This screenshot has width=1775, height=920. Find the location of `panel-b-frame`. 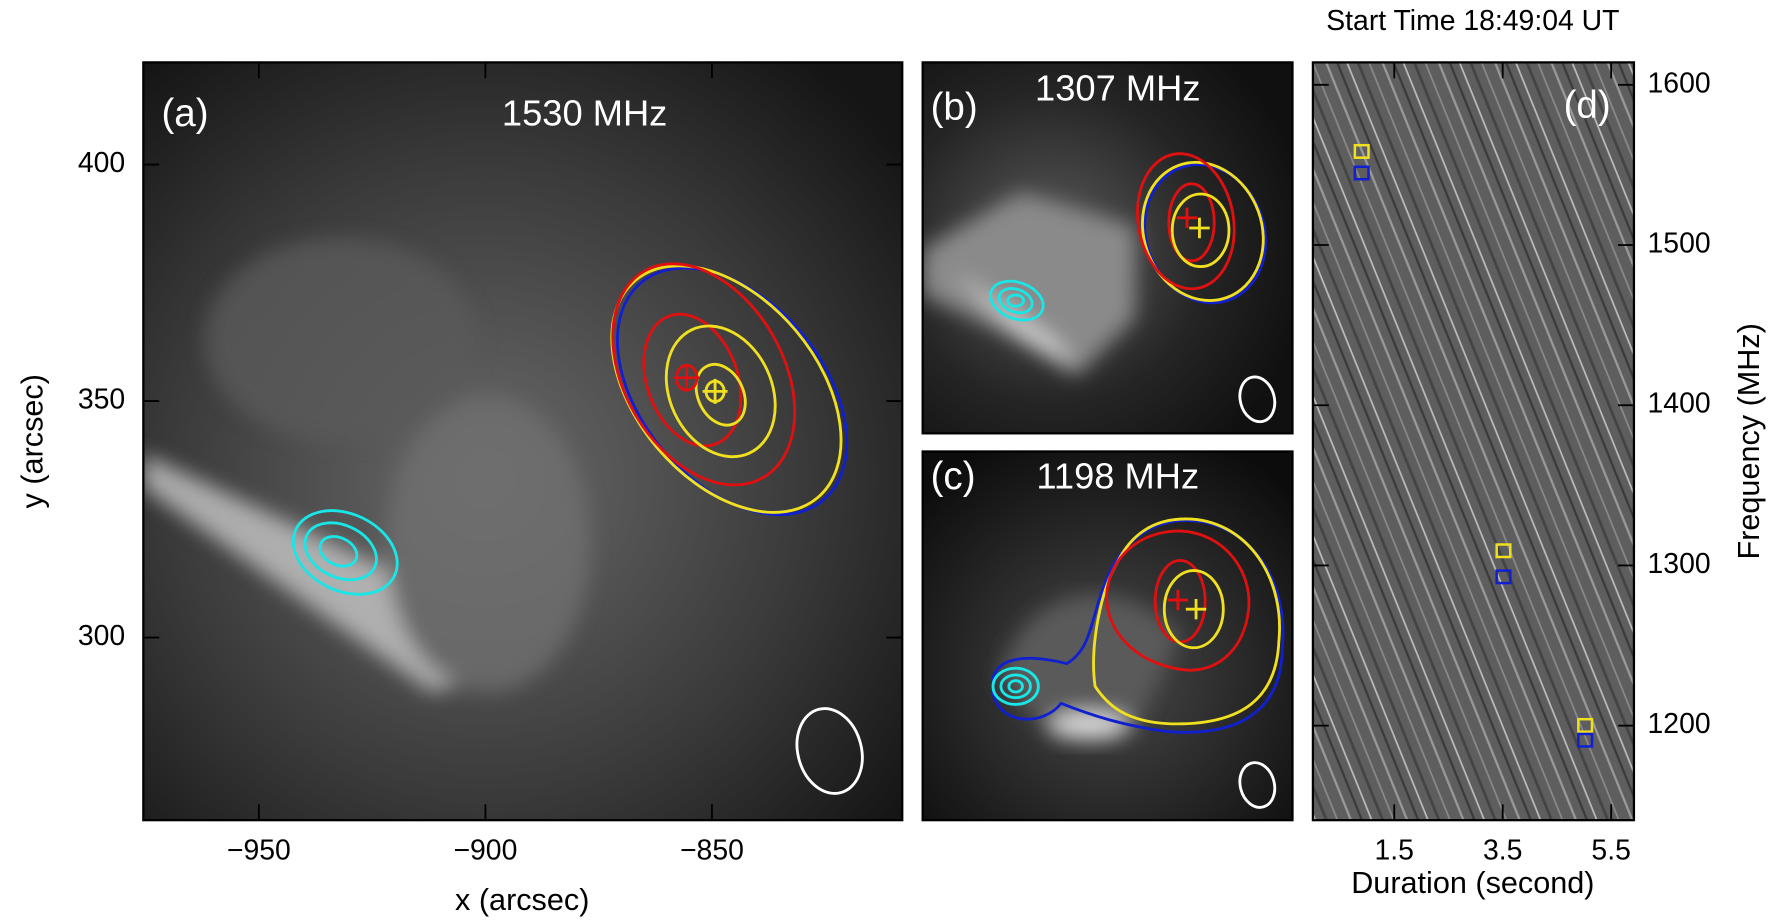

panel-b-frame is located at coordinates (1107, 248).